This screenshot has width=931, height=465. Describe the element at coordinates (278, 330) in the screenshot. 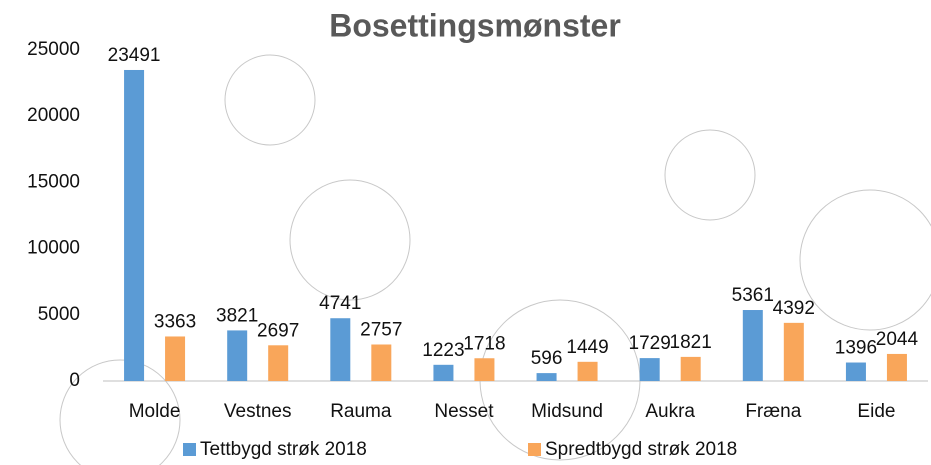

I see `data-label: 2697` at that location.